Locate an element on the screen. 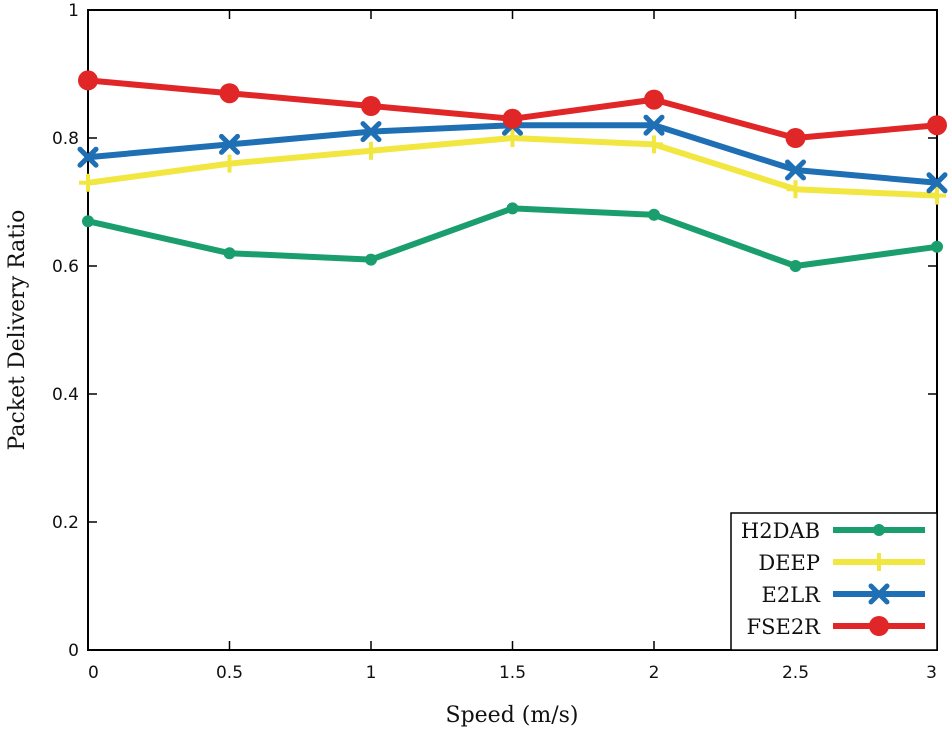  y-tick-label: 0.2 is located at coordinates (65, 523).